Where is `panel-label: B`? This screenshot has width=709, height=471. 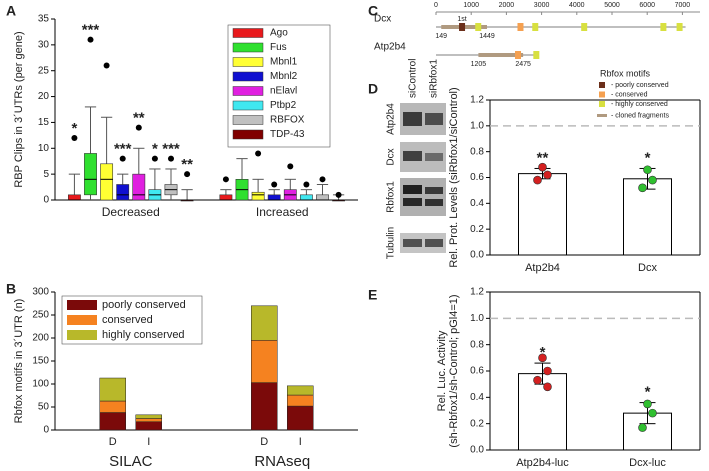
panel-label: B is located at coordinates (11, 289).